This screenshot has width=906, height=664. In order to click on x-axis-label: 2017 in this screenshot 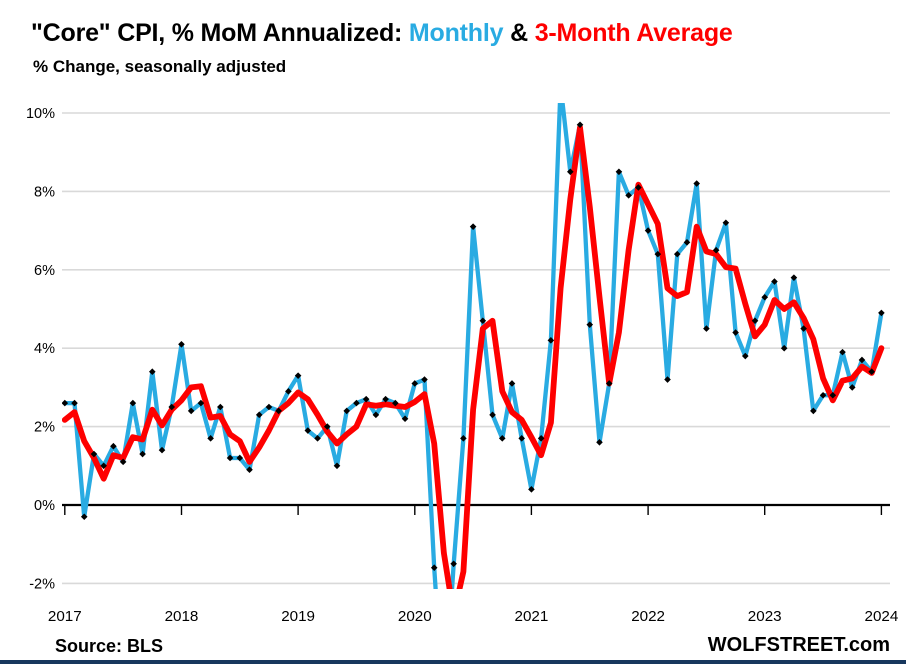, I will do `click(65, 616)`.